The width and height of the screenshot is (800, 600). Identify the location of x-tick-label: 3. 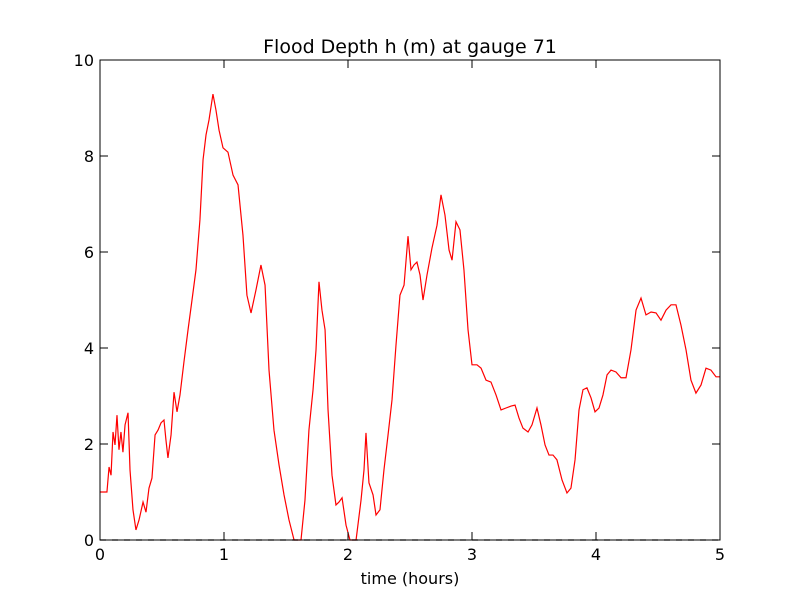
(472, 554).